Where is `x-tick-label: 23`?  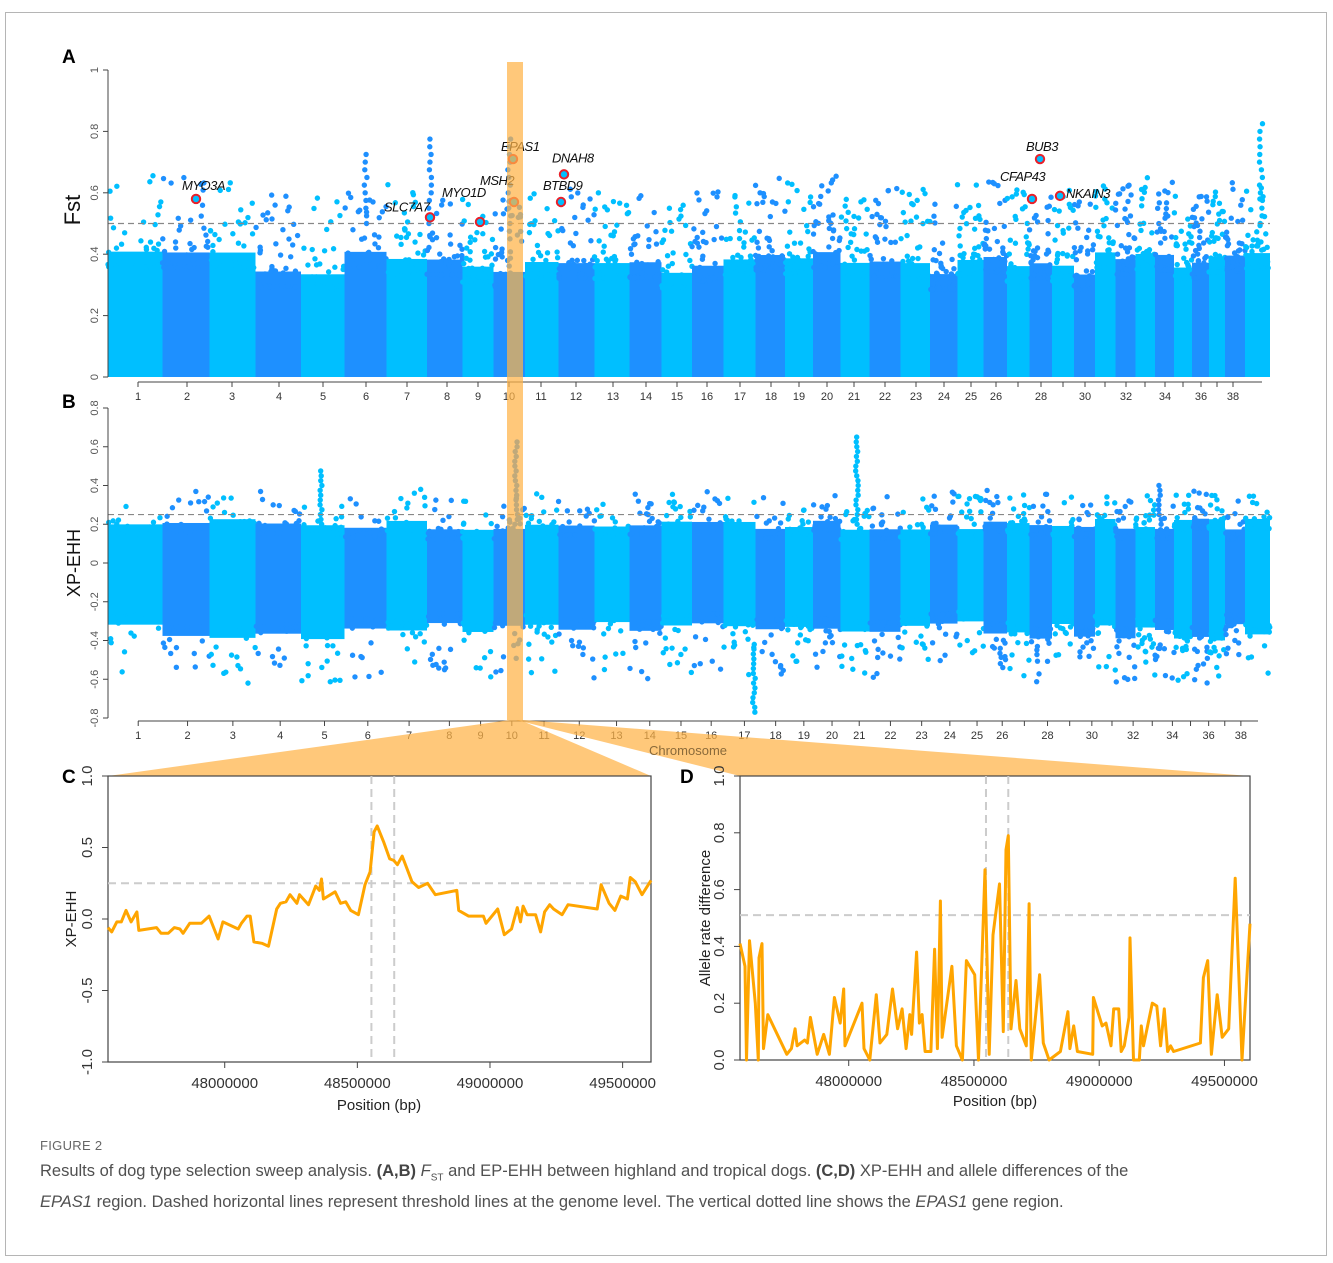 x-tick-label: 23 is located at coordinates (916, 397).